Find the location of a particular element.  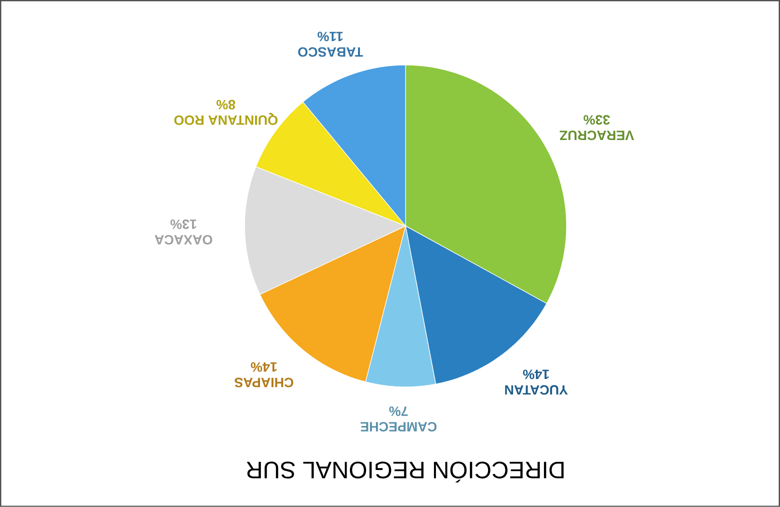

slice-label: YUCATAN is located at coordinates (536, 390).